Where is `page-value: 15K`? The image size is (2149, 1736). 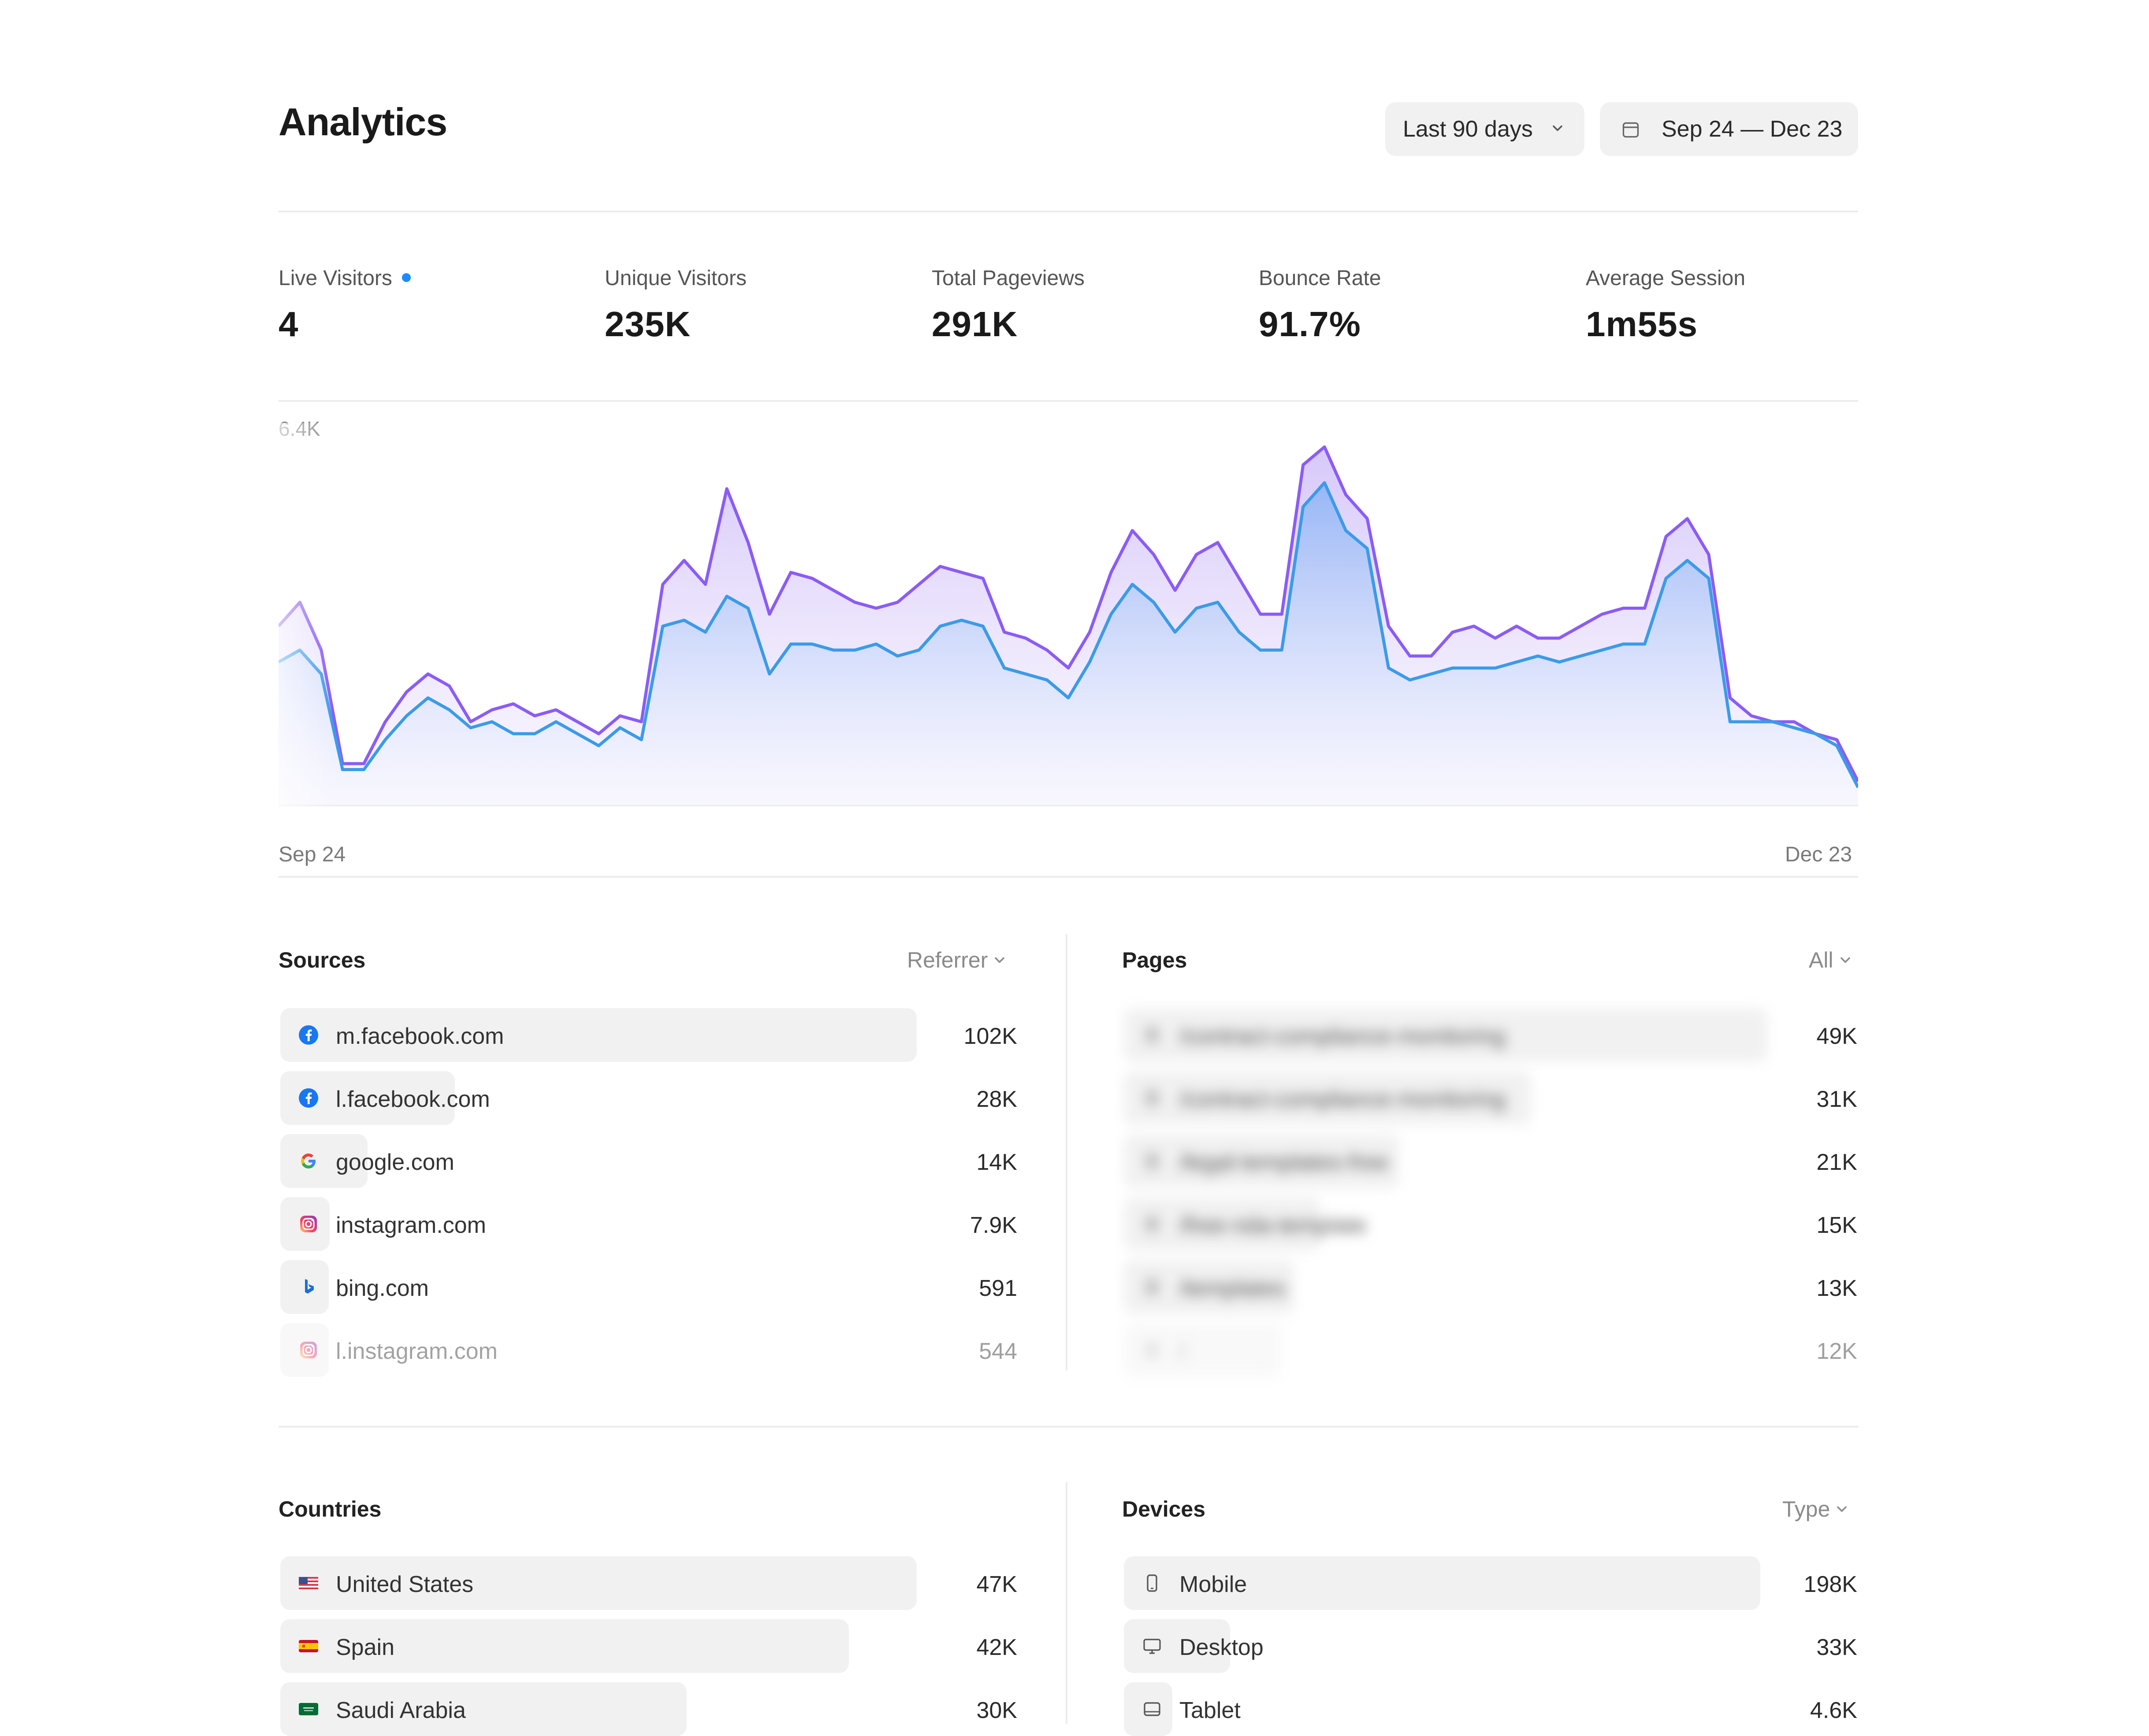 page-value: 15K is located at coordinates (1836, 1225).